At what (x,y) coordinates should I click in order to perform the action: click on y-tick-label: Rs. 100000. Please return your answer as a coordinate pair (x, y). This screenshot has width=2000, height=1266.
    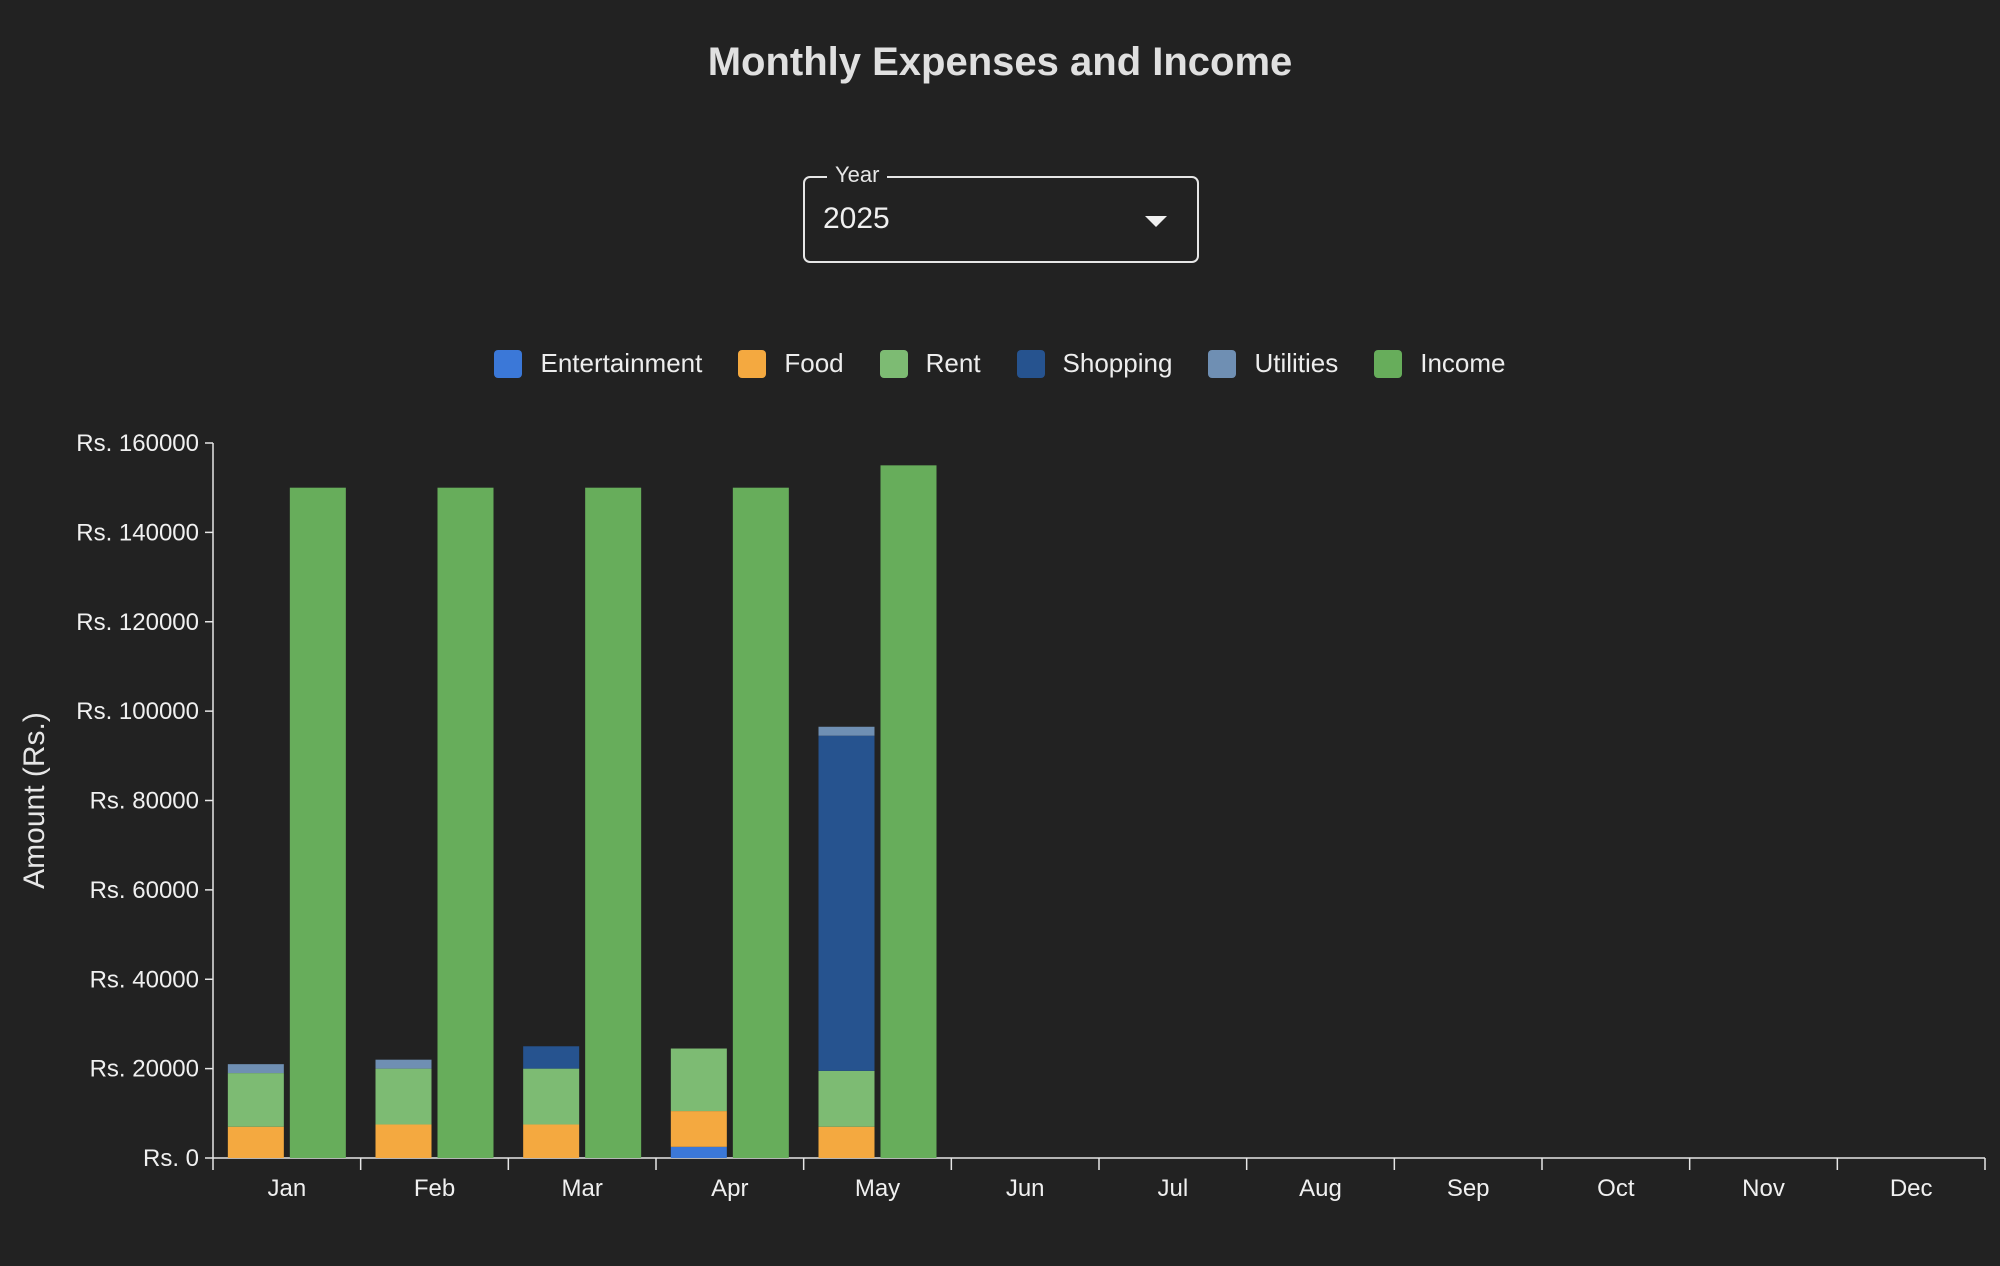
    Looking at the image, I should click on (137, 711).